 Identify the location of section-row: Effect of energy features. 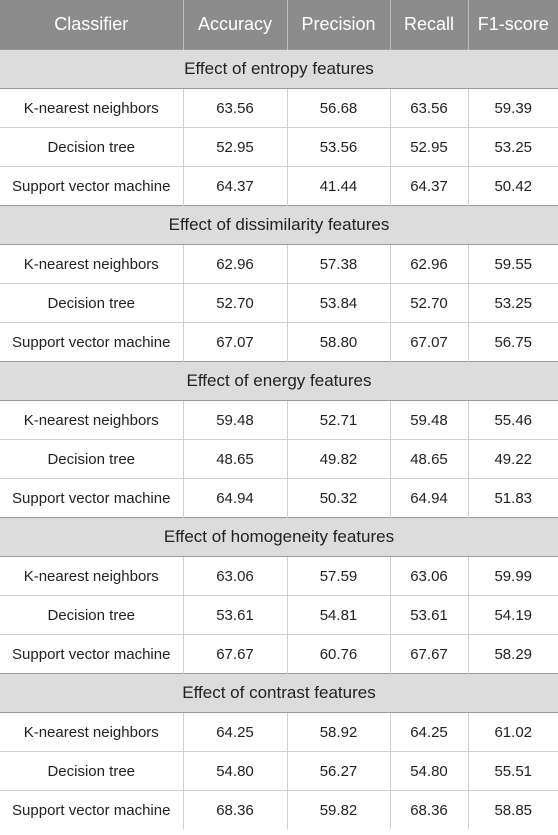
(279, 381).